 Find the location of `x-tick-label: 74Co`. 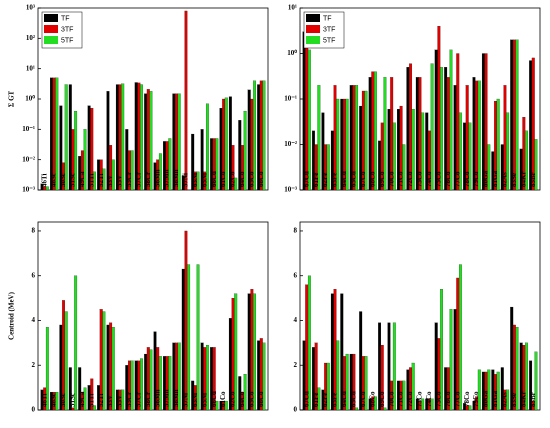

x-tick-label: 74Co is located at coordinates (429, 399).